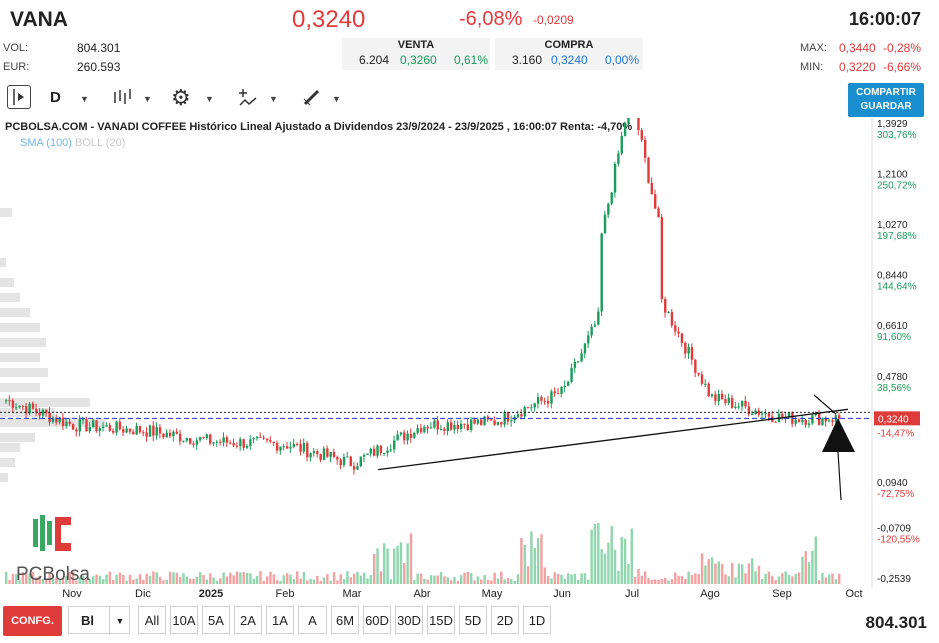 This screenshot has height=643, width=939. What do you see at coordinates (462, 594) in the screenshot?
I see `time-axis: Nov Dic 2025 Feb Mar Abr May Jun Jul Ago Sep Oct` at bounding box center [462, 594].